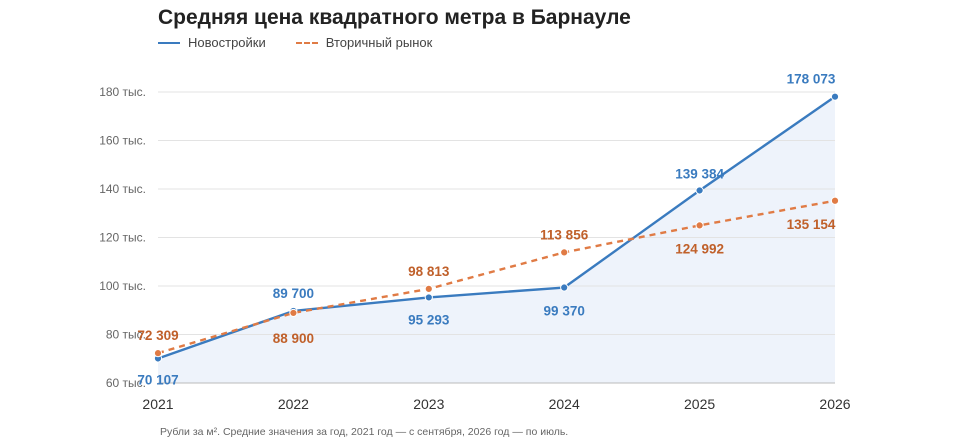  Describe the element at coordinates (429, 319) in the screenshot. I see `data-label-new-buildings: 95 293` at that location.